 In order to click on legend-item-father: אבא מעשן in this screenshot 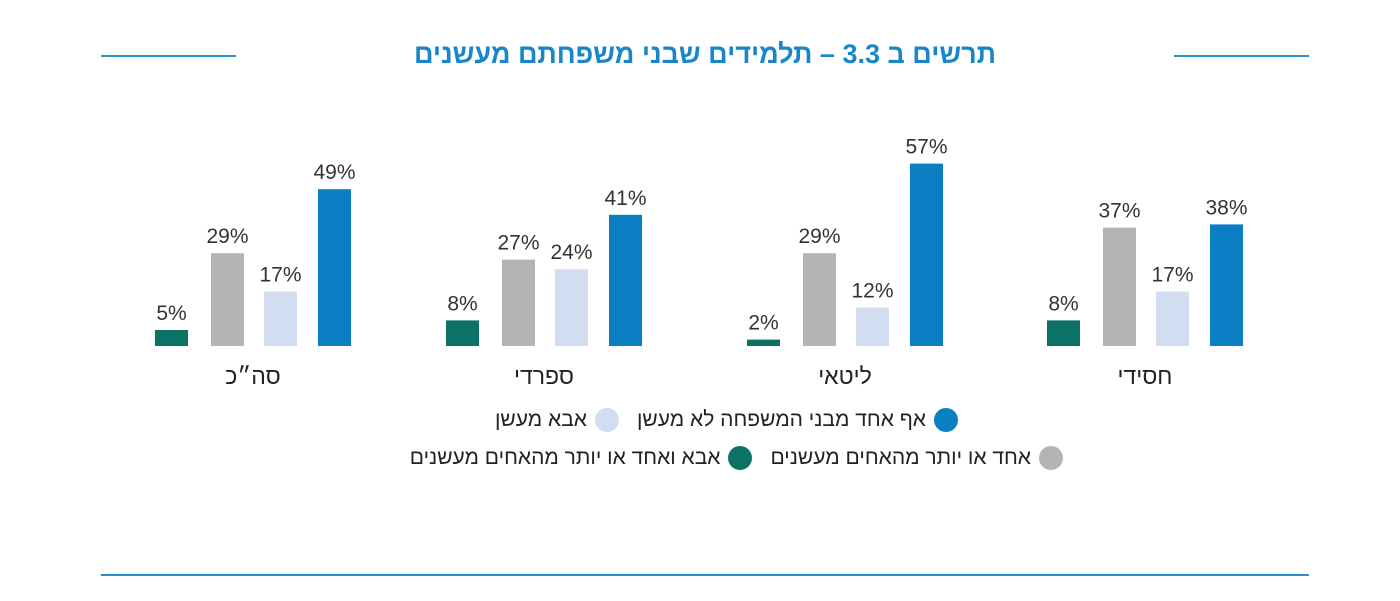, I will do `click(557, 420)`.